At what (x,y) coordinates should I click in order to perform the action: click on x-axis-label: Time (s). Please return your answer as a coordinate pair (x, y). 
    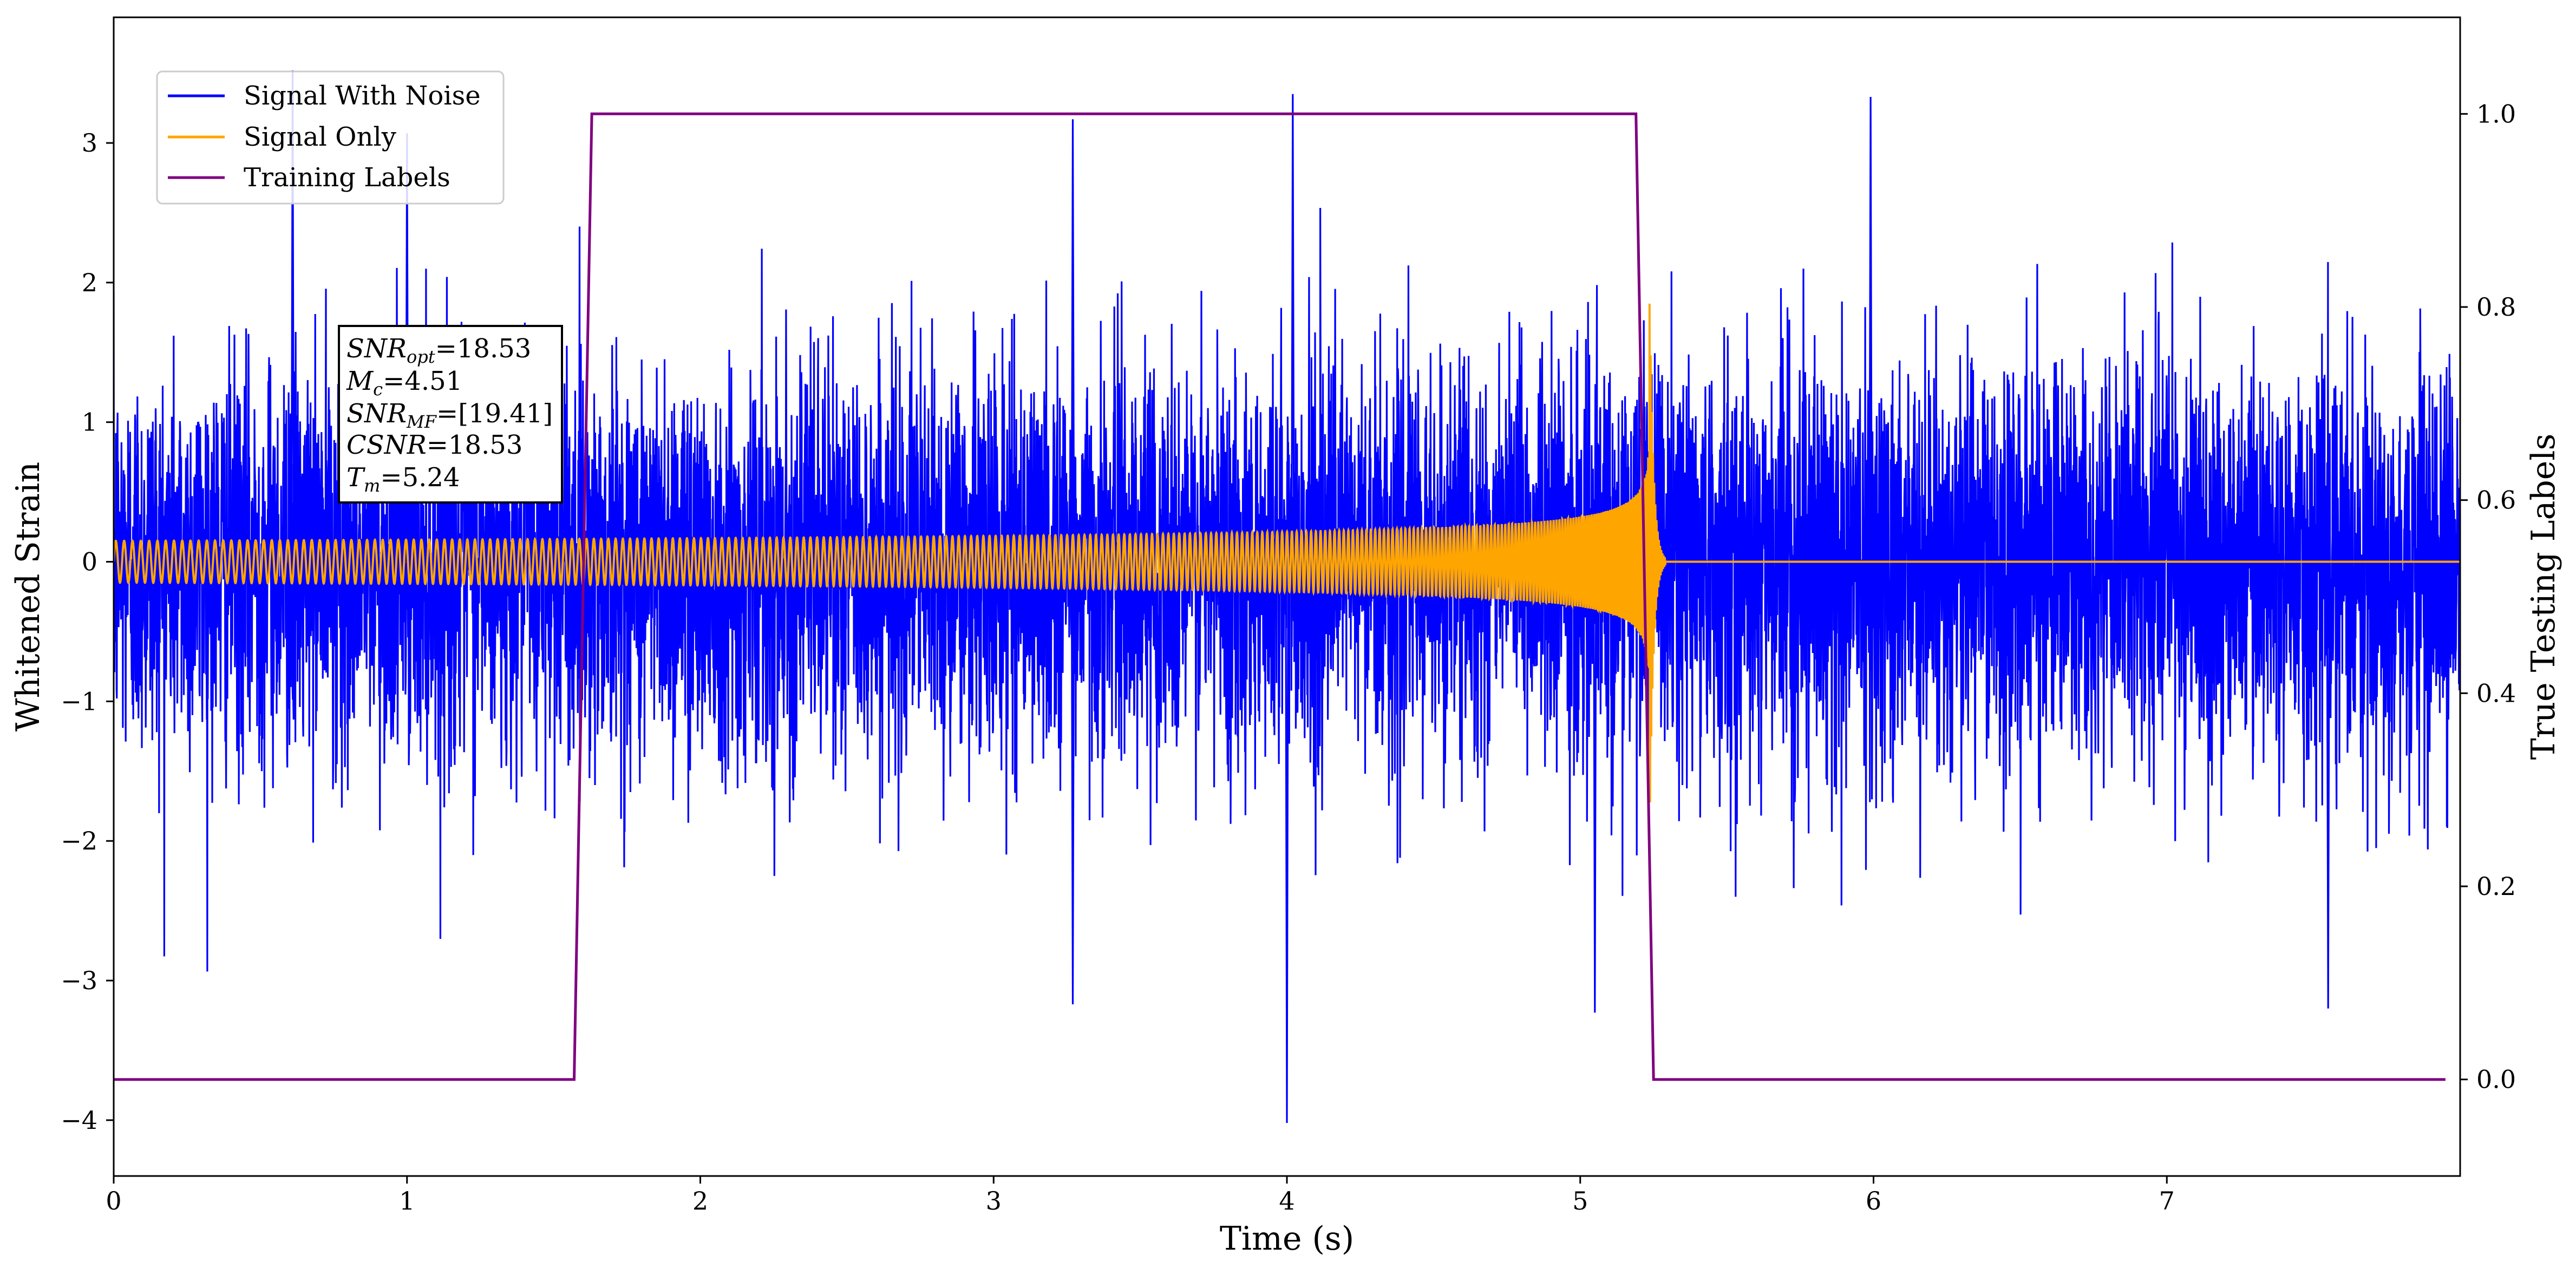
    Looking at the image, I should click on (1287, 1239).